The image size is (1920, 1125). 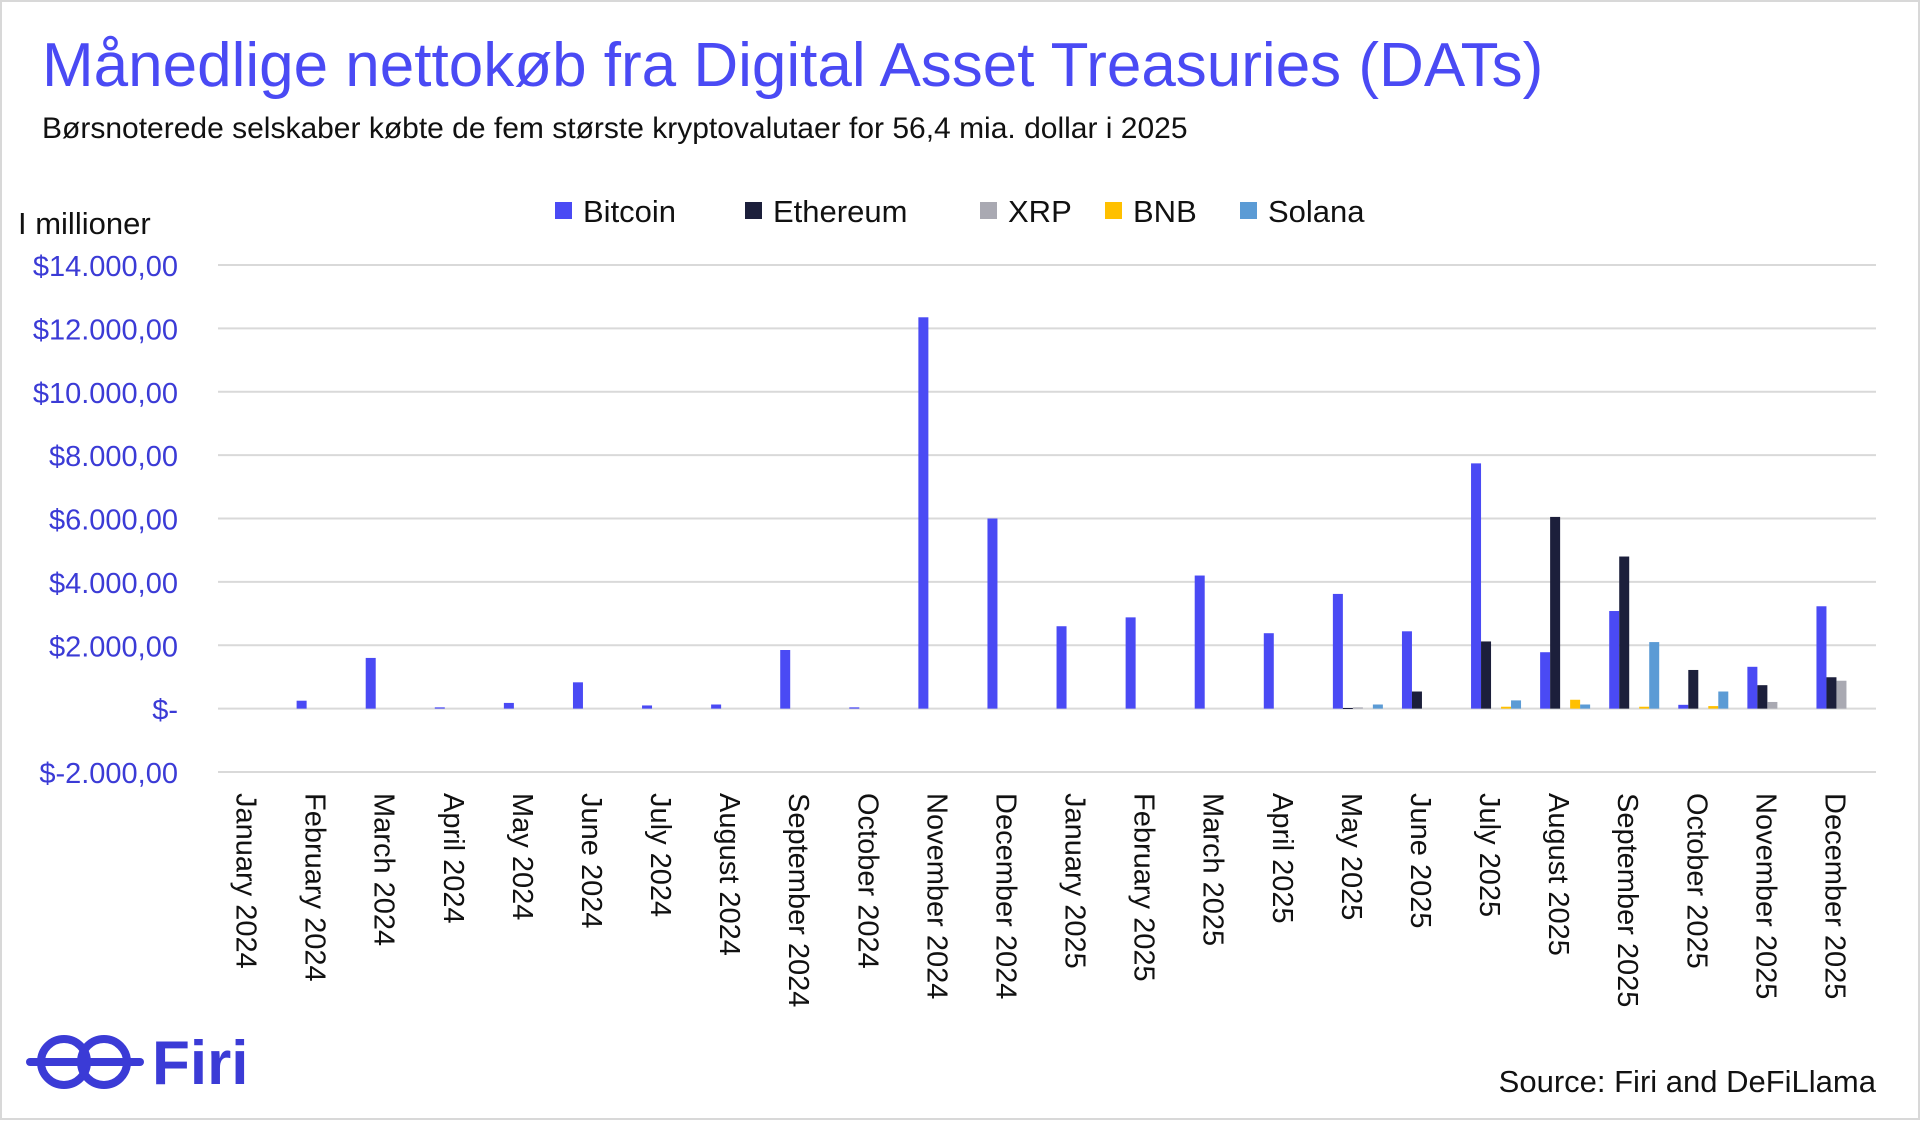 I want to click on x-tick-label: December 2024, so click(x=1005, y=896).